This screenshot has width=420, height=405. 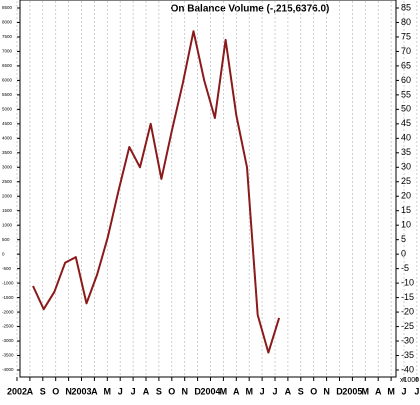 I want to click on y2-tick-label: 4000, so click(x=7, y=138).